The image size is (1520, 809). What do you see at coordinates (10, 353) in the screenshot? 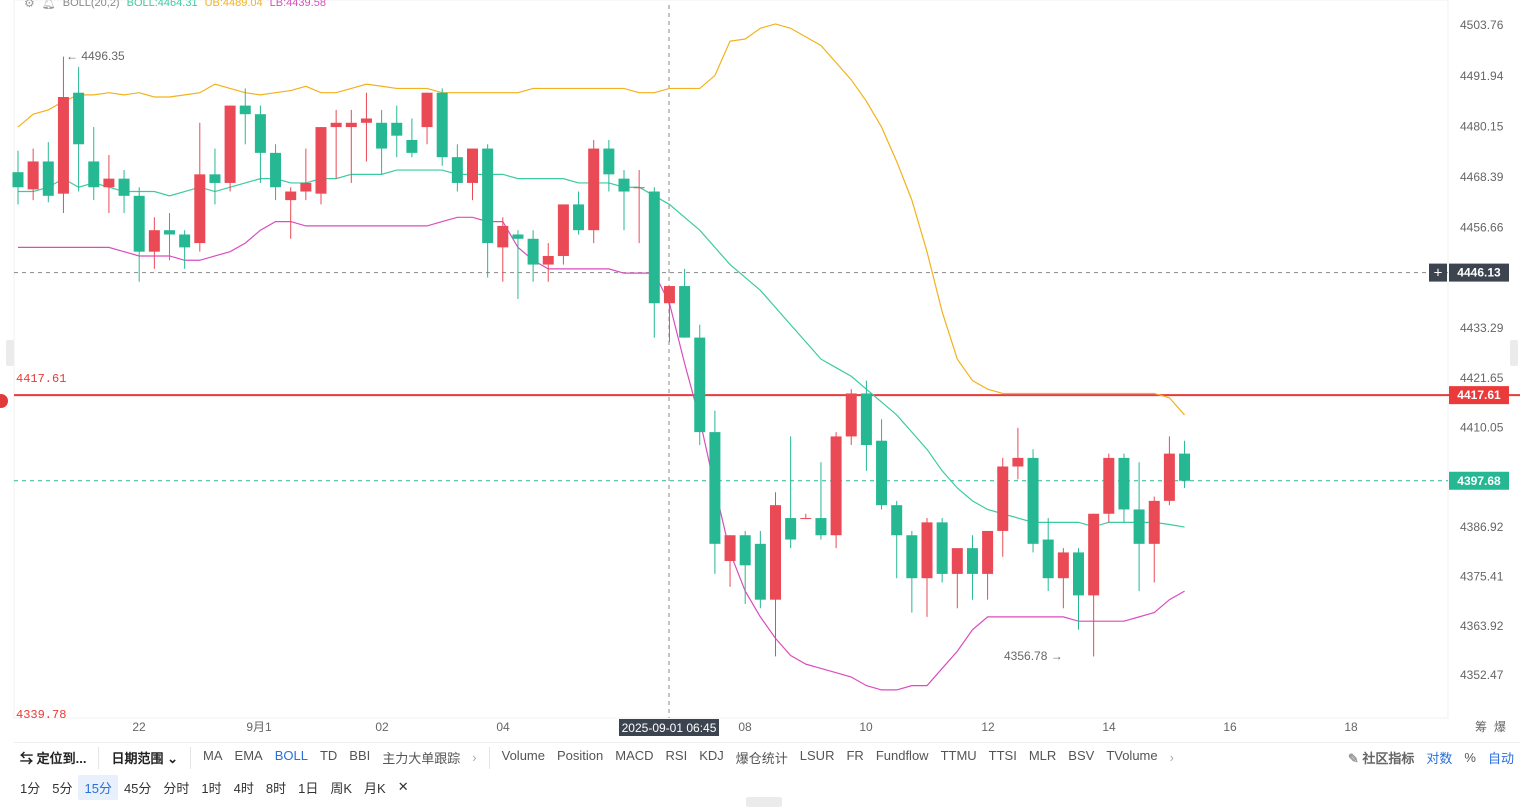
I see `left-collapse-handle` at bounding box center [10, 353].